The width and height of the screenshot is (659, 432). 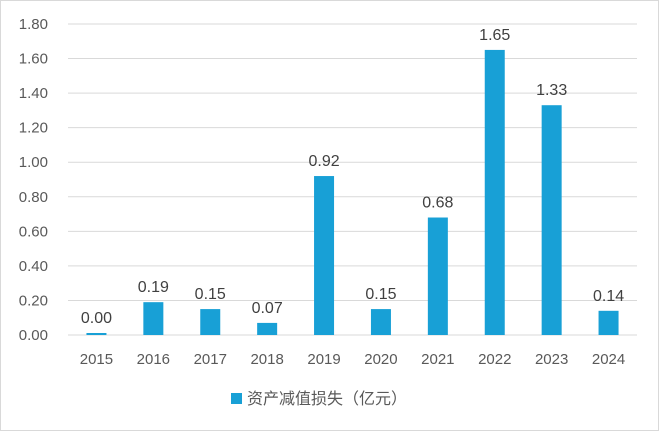 I want to click on data-label-2024: 0.14, so click(x=608, y=296).